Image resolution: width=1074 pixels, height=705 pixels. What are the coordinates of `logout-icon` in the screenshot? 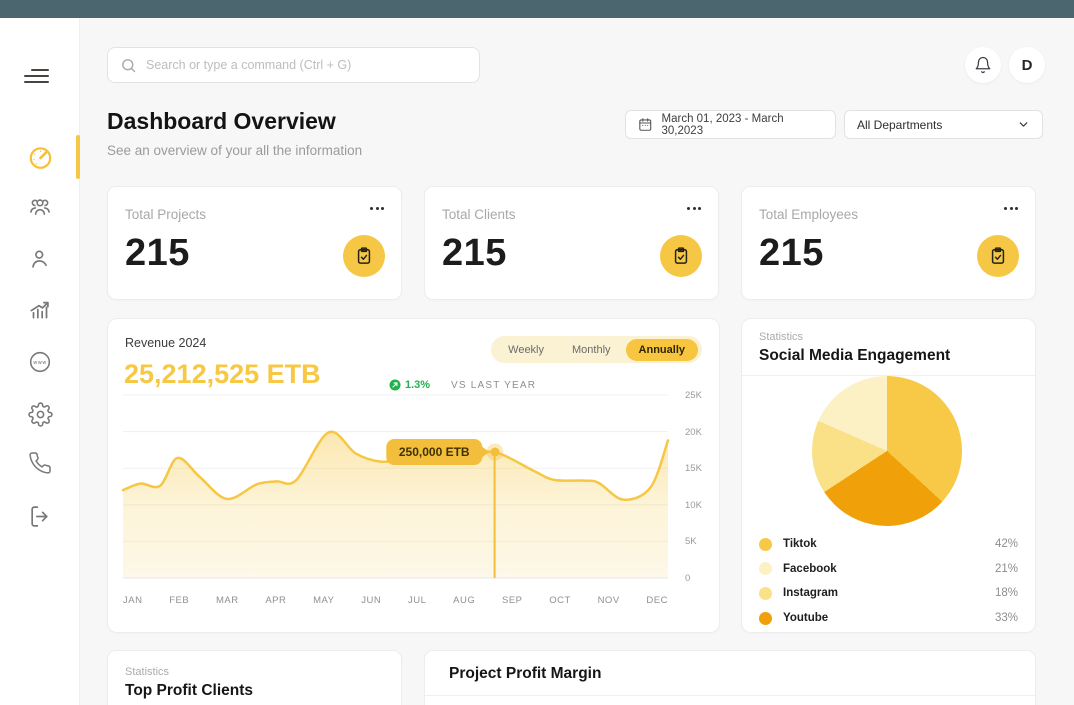 It's located at (39, 516).